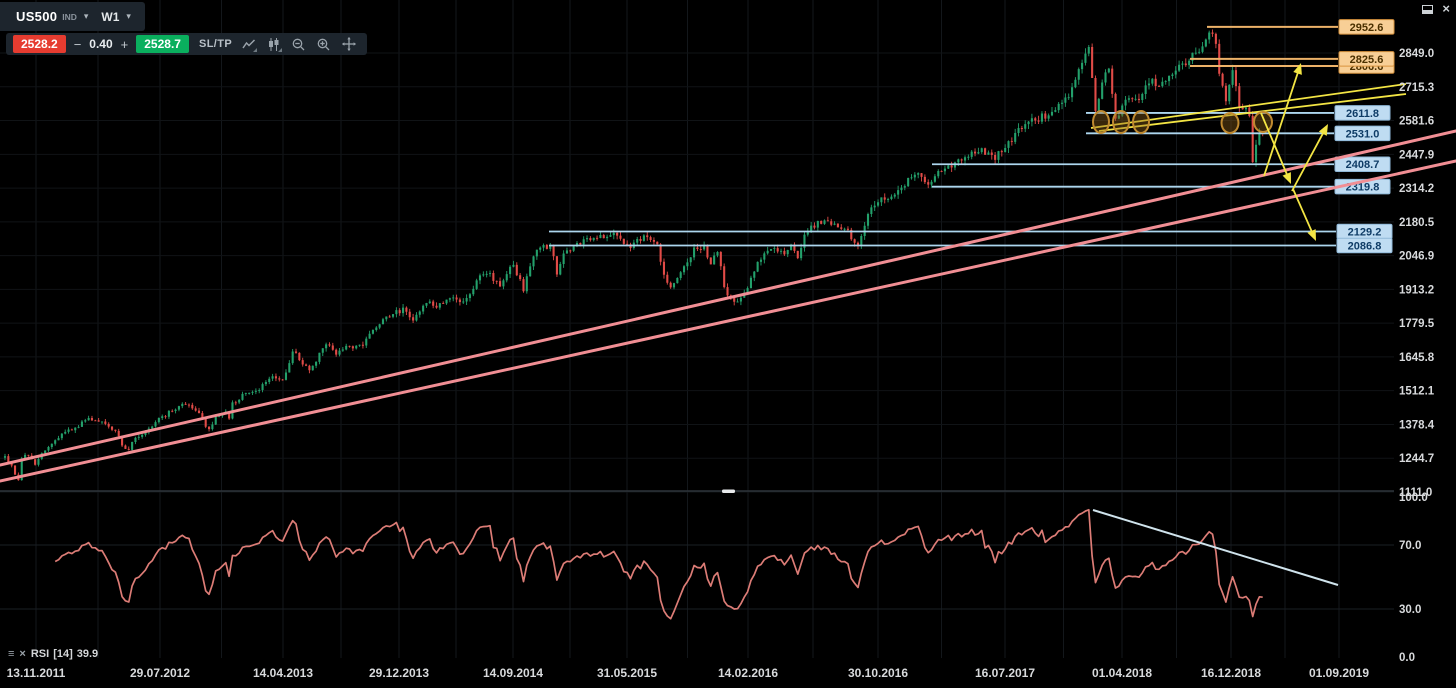 Image resolution: width=1456 pixels, height=688 pixels. What do you see at coordinates (37, 16) in the screenshot?
I see `symbol-name: US500` at bounding box center [37, 16].